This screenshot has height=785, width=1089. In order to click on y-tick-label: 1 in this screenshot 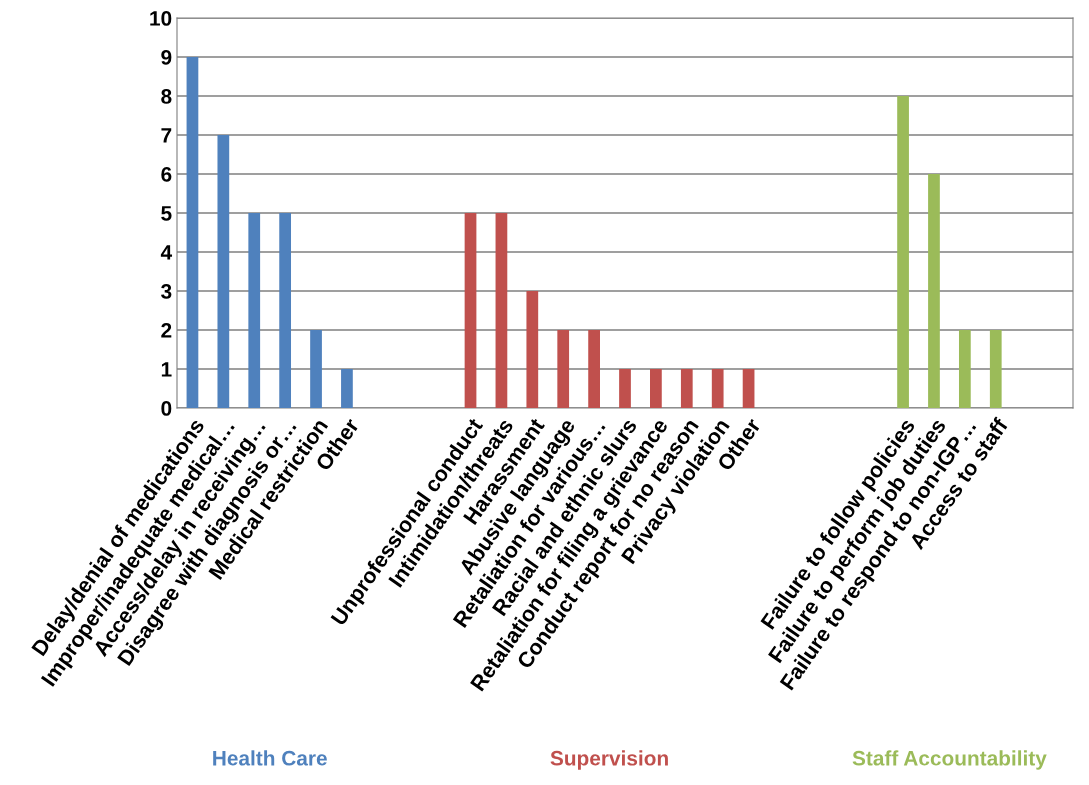, I will do `click(166, 369)`.